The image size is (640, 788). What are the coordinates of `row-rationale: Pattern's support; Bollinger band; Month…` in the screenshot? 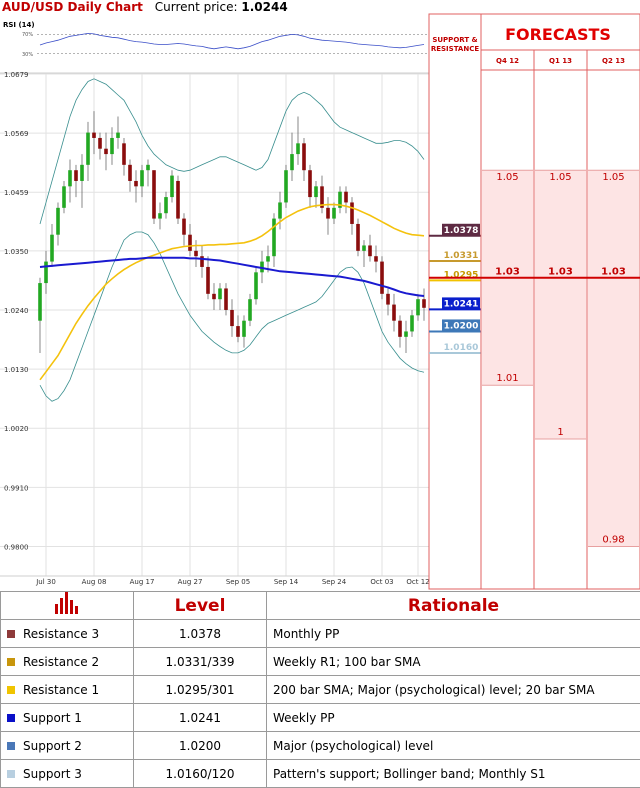 It's located at (453, 774).